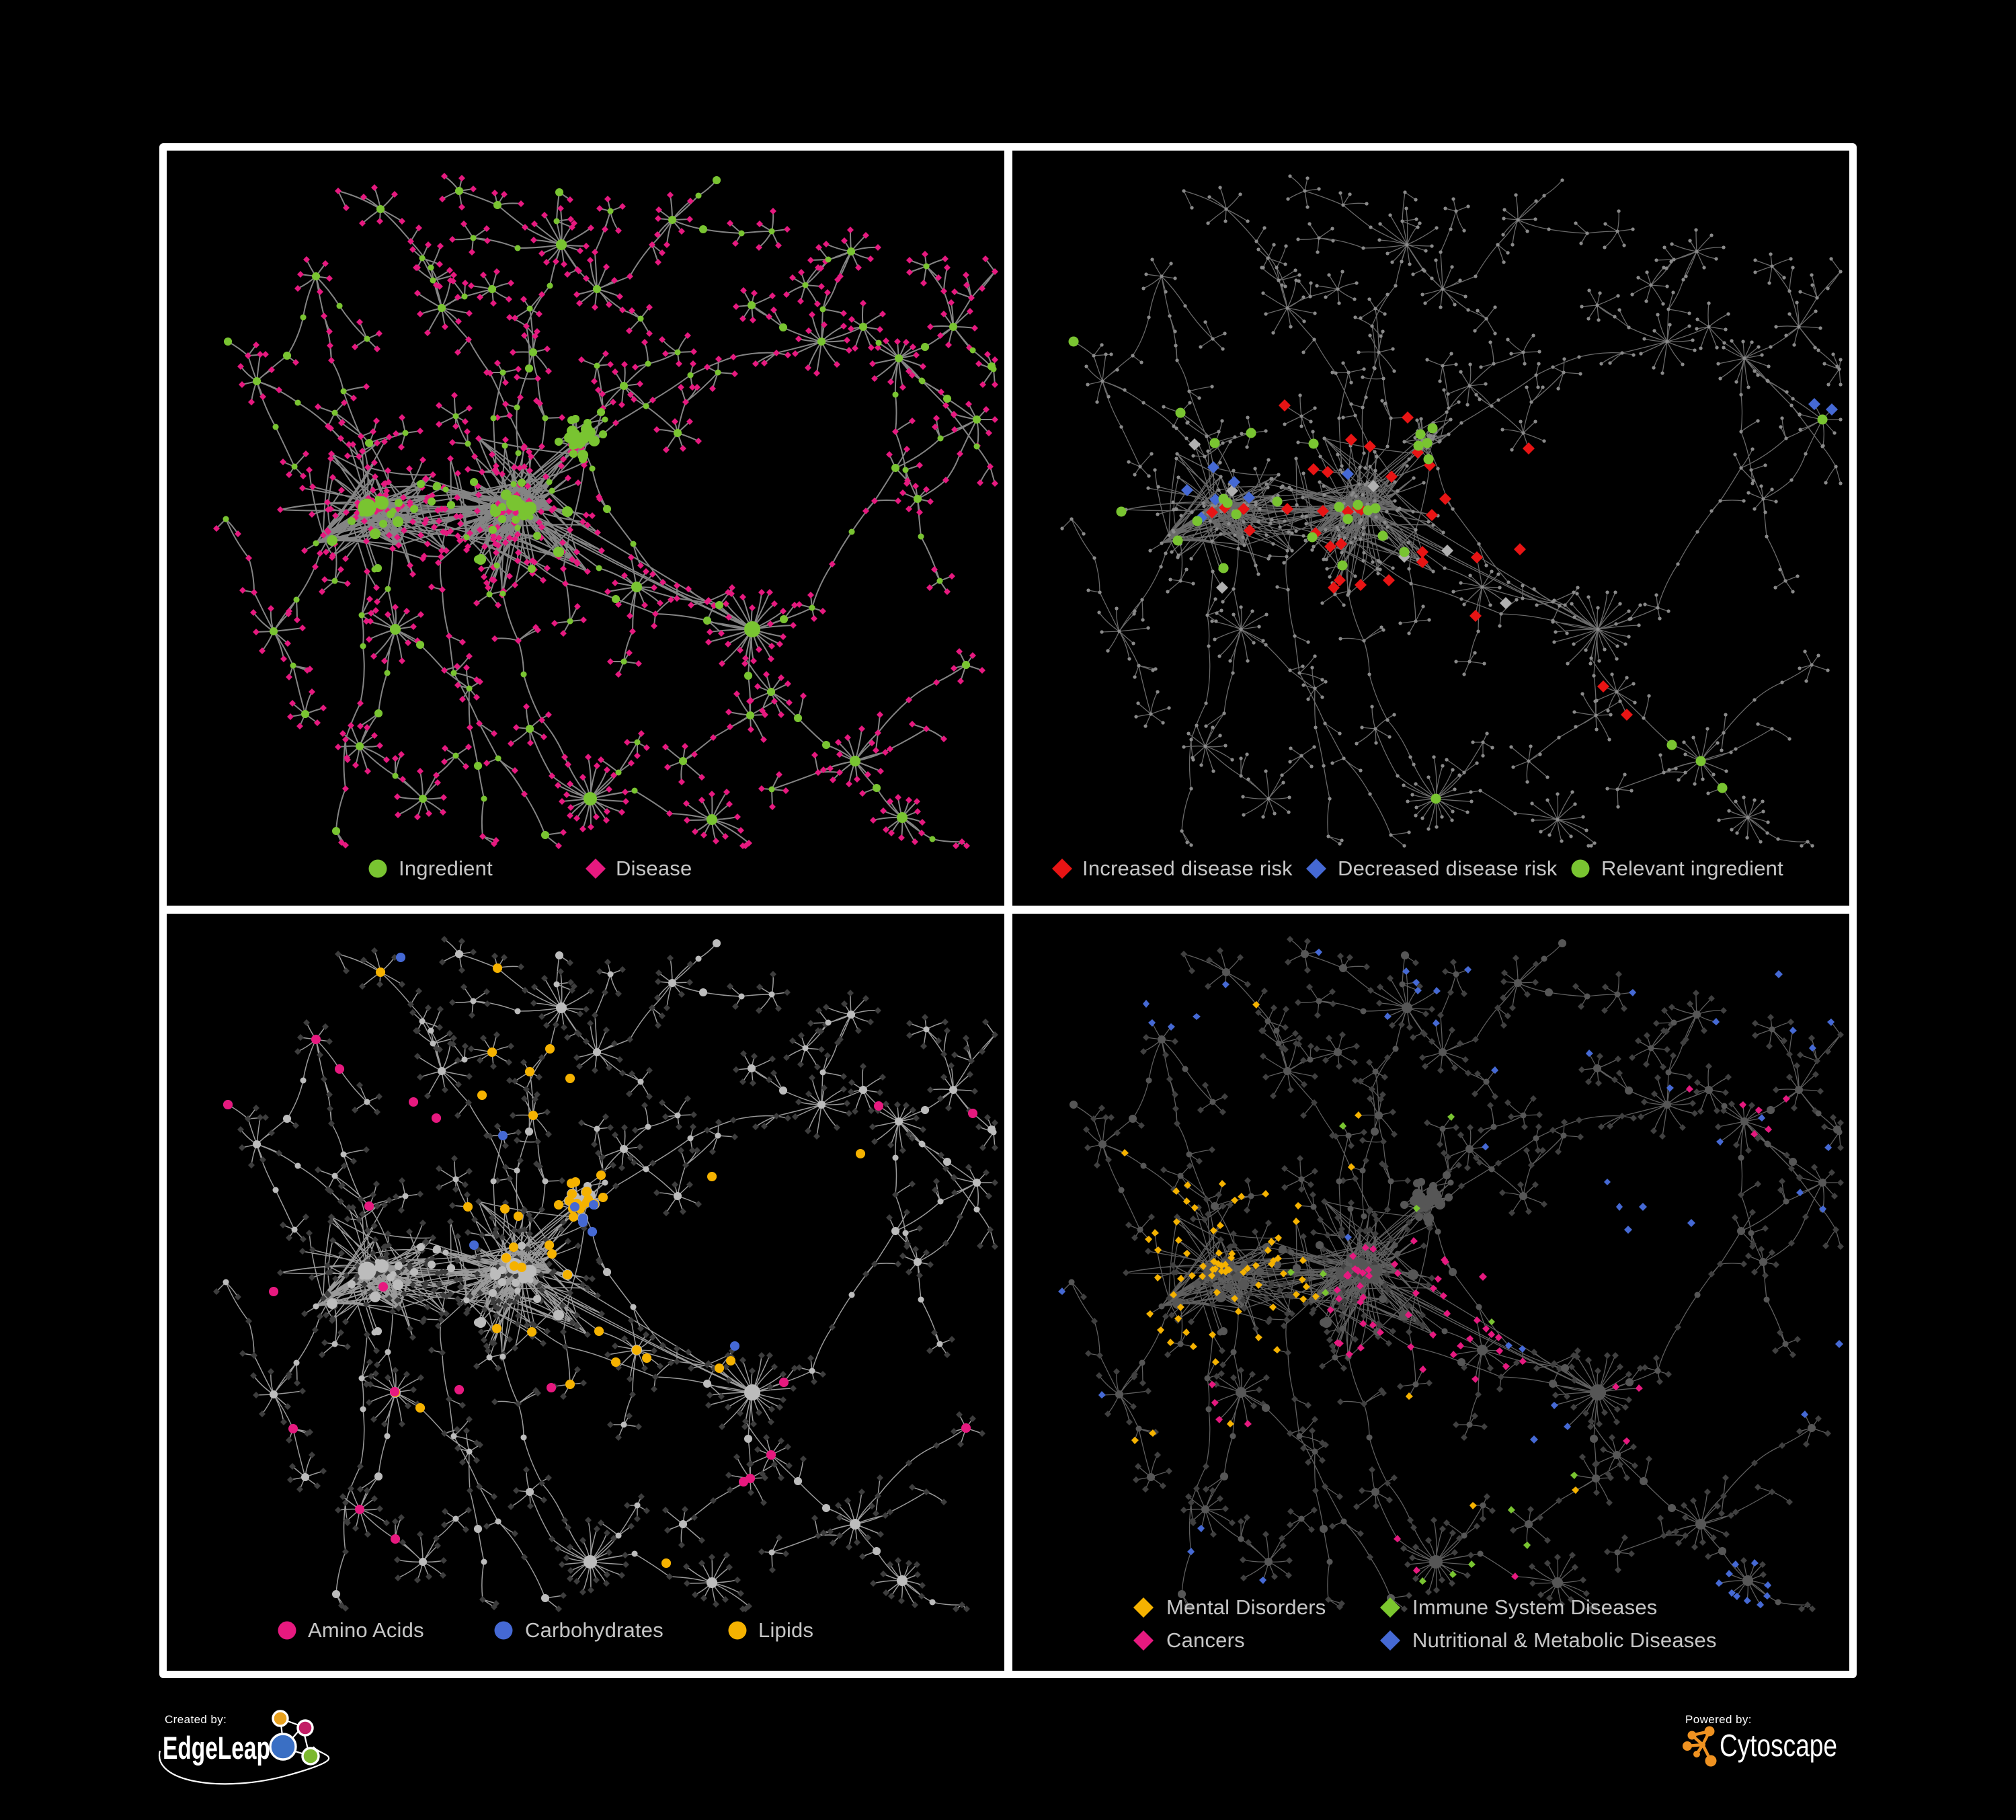 The height and width of the screenshot is (1820, 2016). Describe the element at coordinates (196, 1719) in the screenshot. I see `svg-text: Created by:` at that location.